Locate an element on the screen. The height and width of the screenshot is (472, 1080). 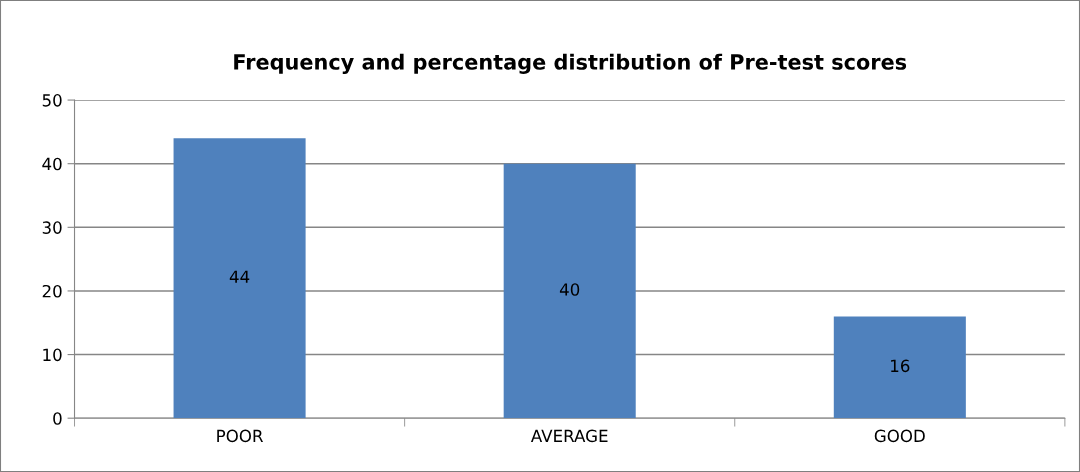
x-tick-label: POOR is located at coordinates (240, 436).